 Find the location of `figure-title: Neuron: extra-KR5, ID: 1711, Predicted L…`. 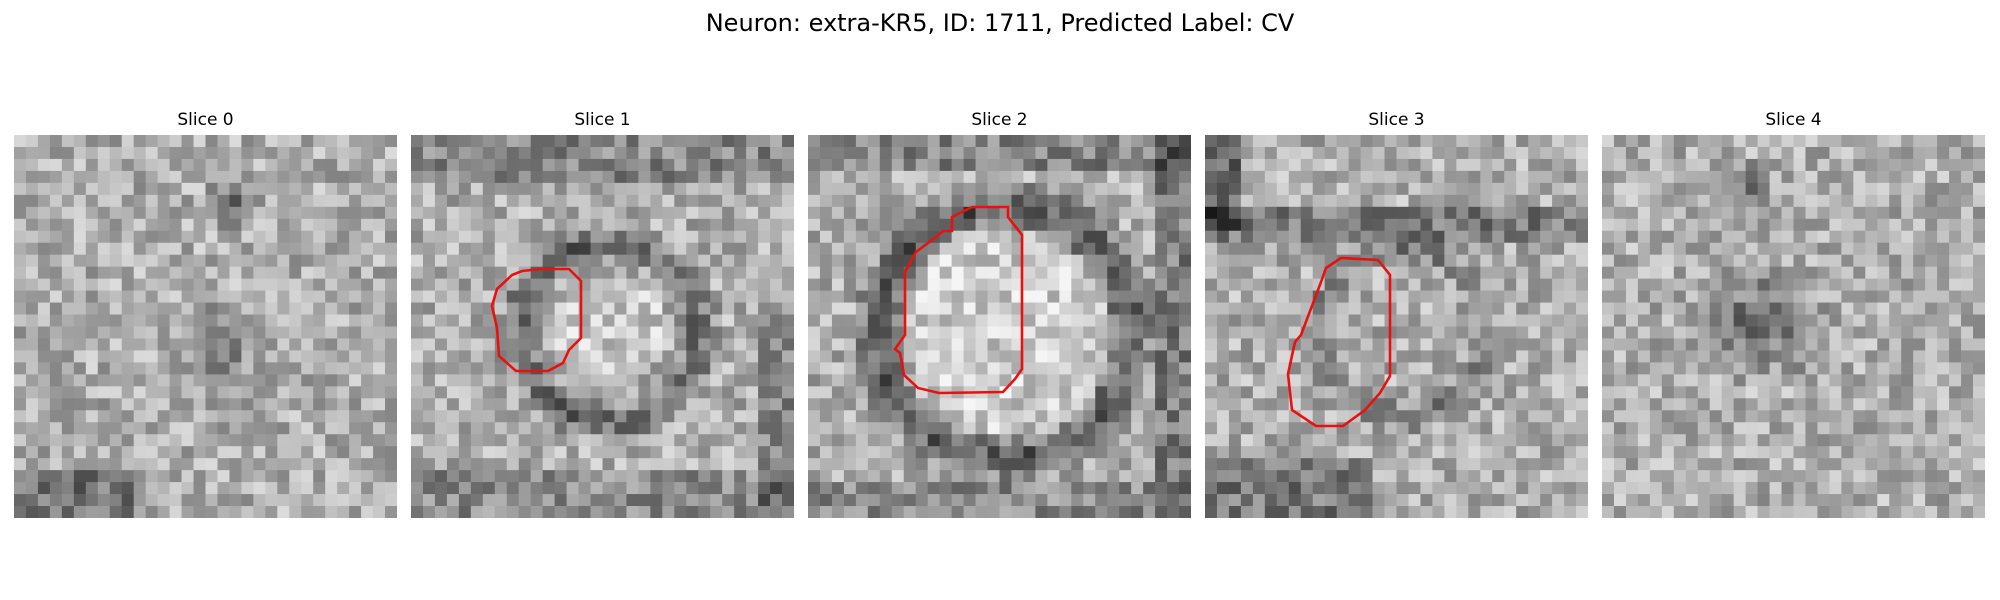

figure-title: Neuron: extra-KR5, ID: 1711, Predicted L… is located at coordinates (1000, 23).